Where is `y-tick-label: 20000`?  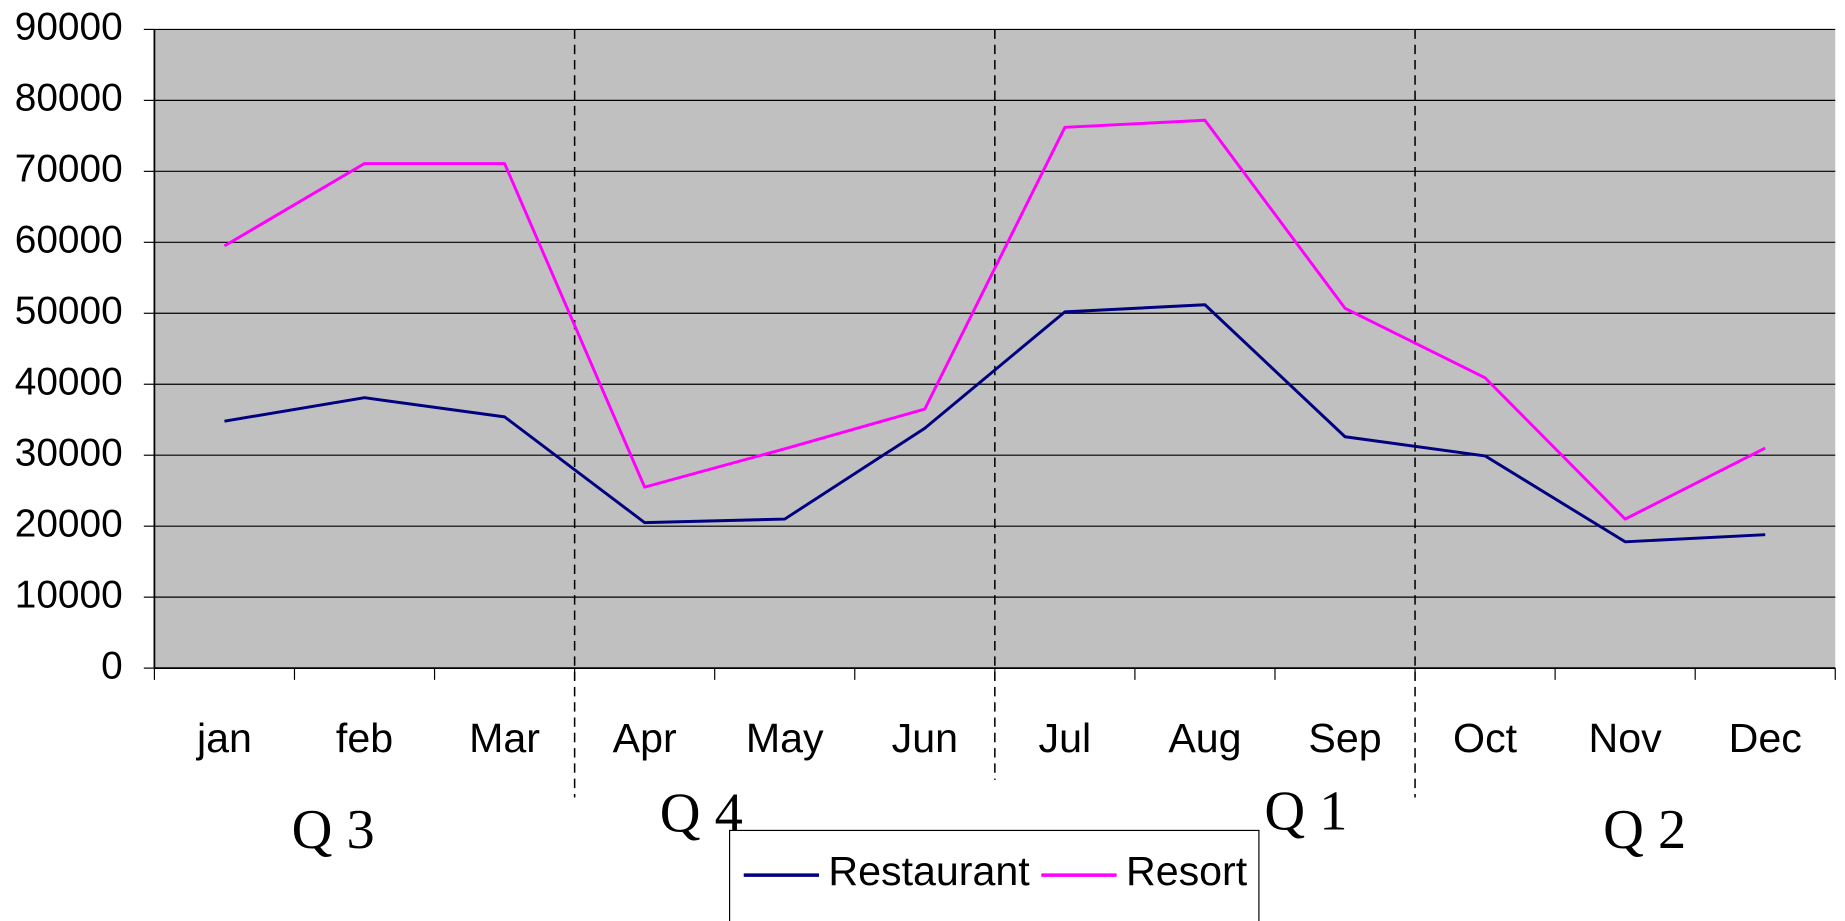 y-tick-label: 20000 is located at coordinates (69, 523).